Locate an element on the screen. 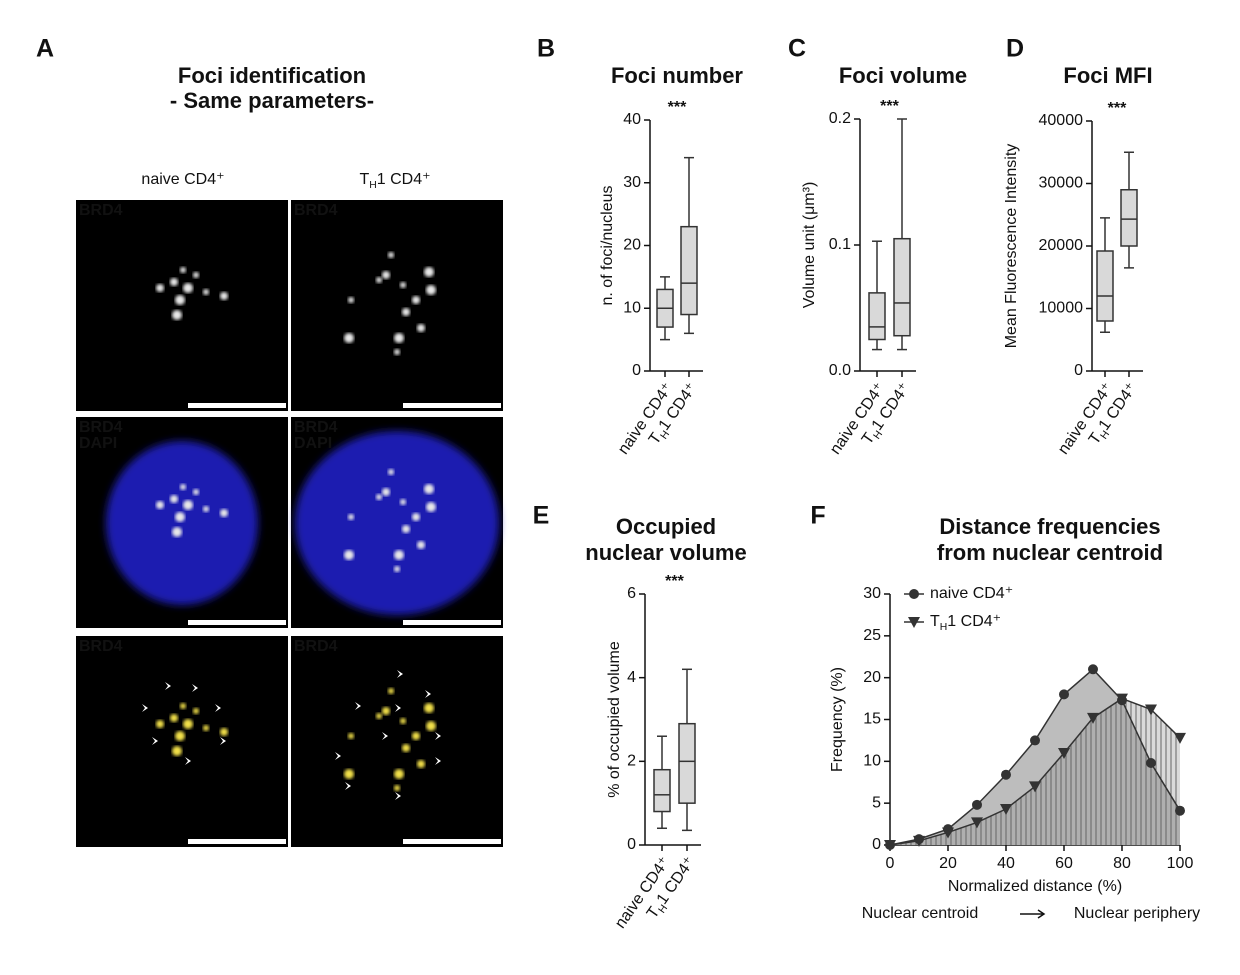 This screenshot has width=1240, height=975. chart-title: nuclear volume is located at coordinates (665, 552).